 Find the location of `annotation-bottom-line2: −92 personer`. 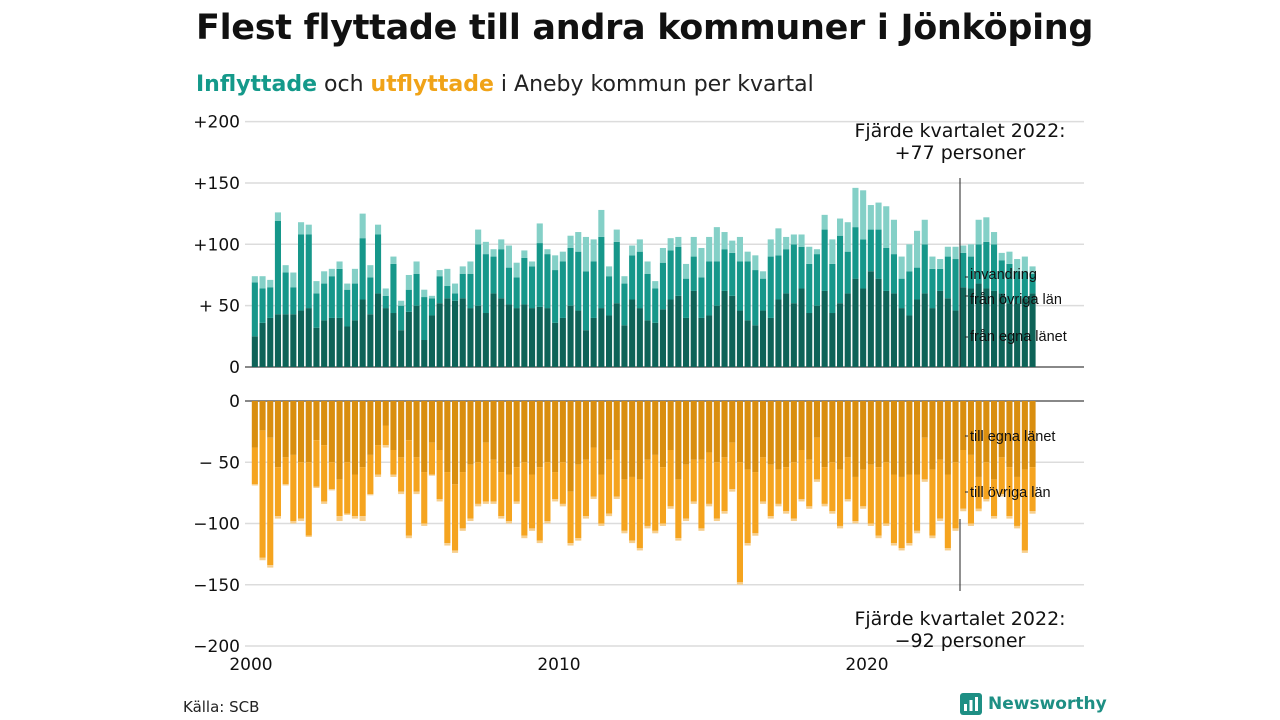

annotation-bottom-line2: −92 personer is located at coordinates (960, 641).